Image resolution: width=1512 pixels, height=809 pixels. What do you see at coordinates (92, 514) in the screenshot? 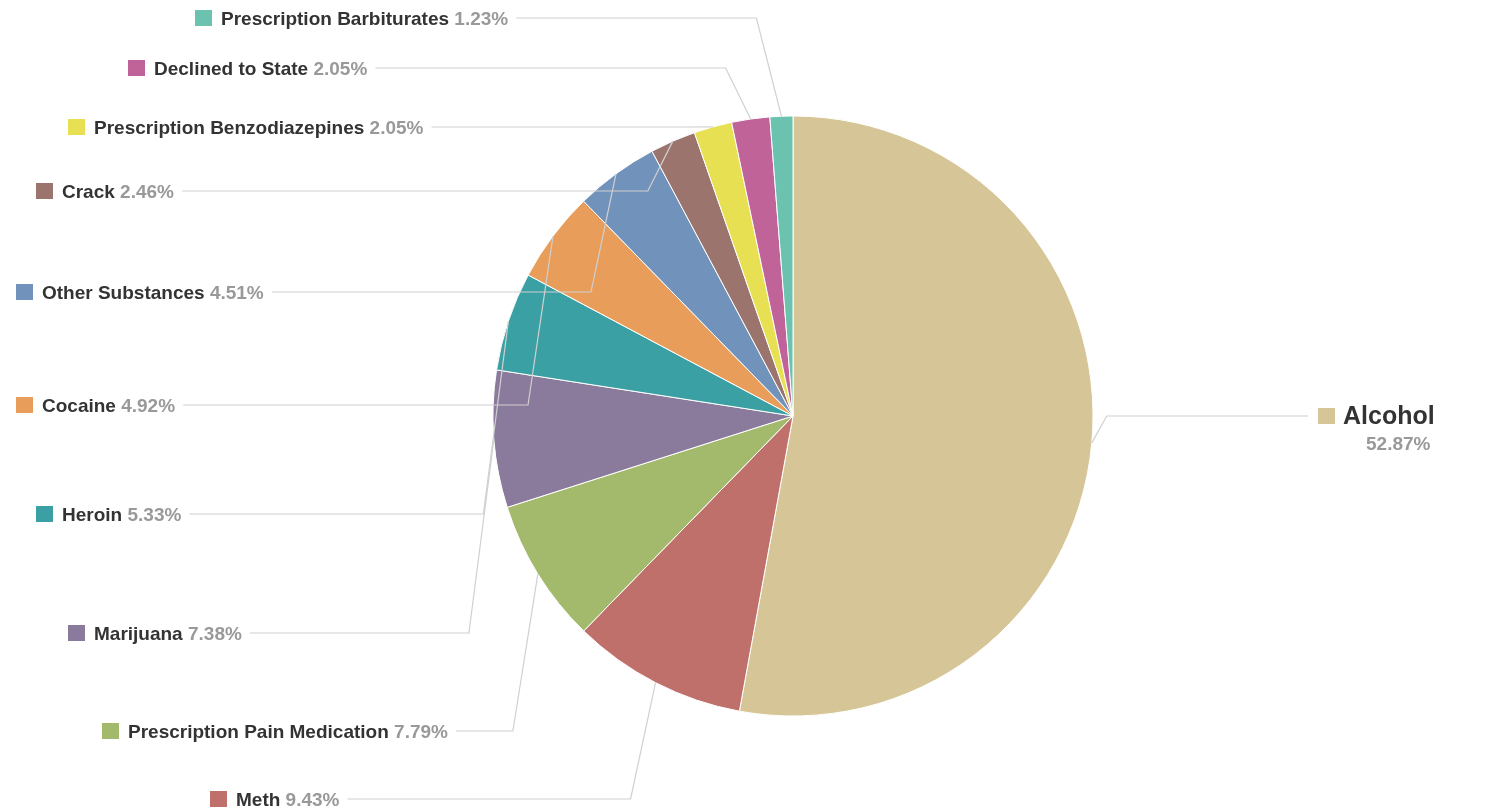
I see `legend-label: Heroin` at bounding box center [92, 514].